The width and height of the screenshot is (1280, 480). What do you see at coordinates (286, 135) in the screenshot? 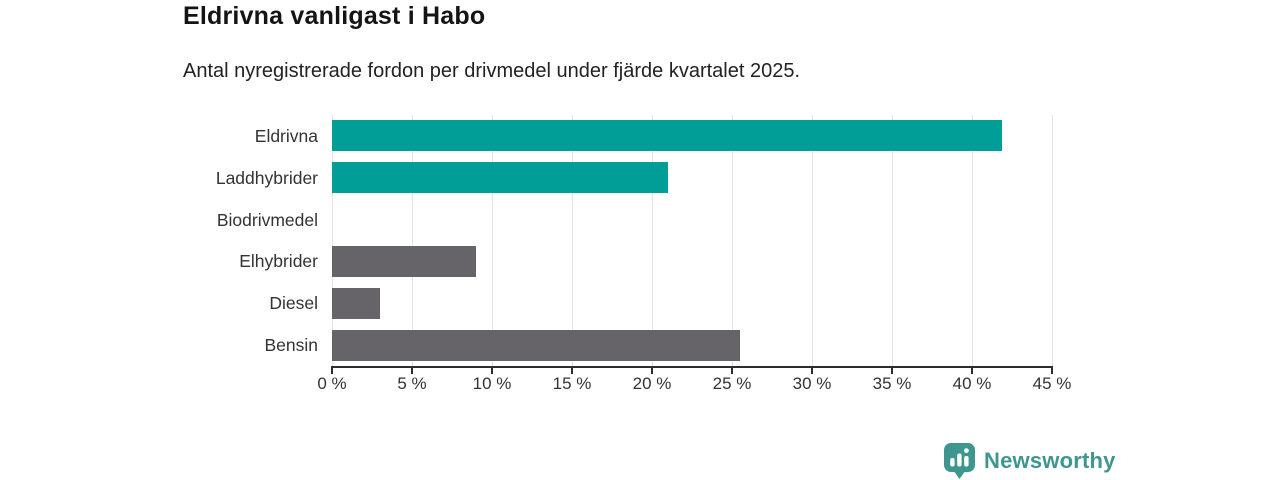
I see `y-axis-label: Eldrivna` at bounding box center [286, 135].